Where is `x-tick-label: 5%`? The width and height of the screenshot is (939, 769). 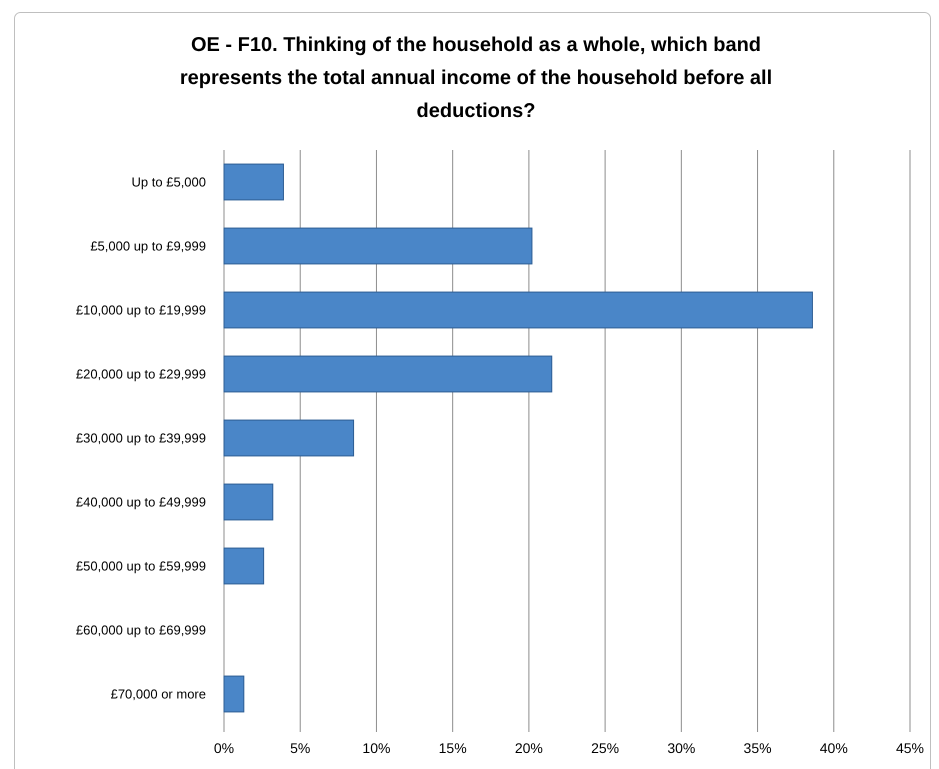
x-tick-label: 5% is located at coordinates (300, 748).